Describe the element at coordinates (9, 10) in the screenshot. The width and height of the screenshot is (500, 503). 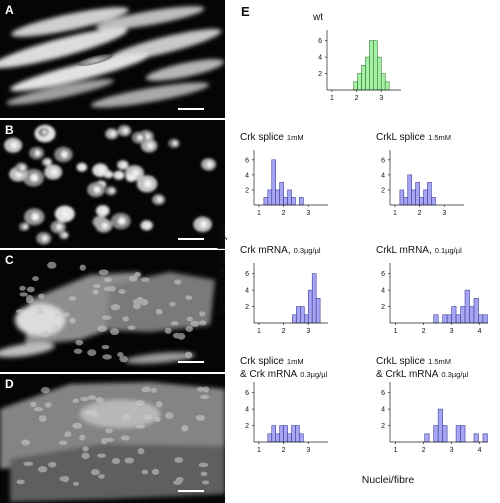
I see `panel-letter-a: A` at that location.